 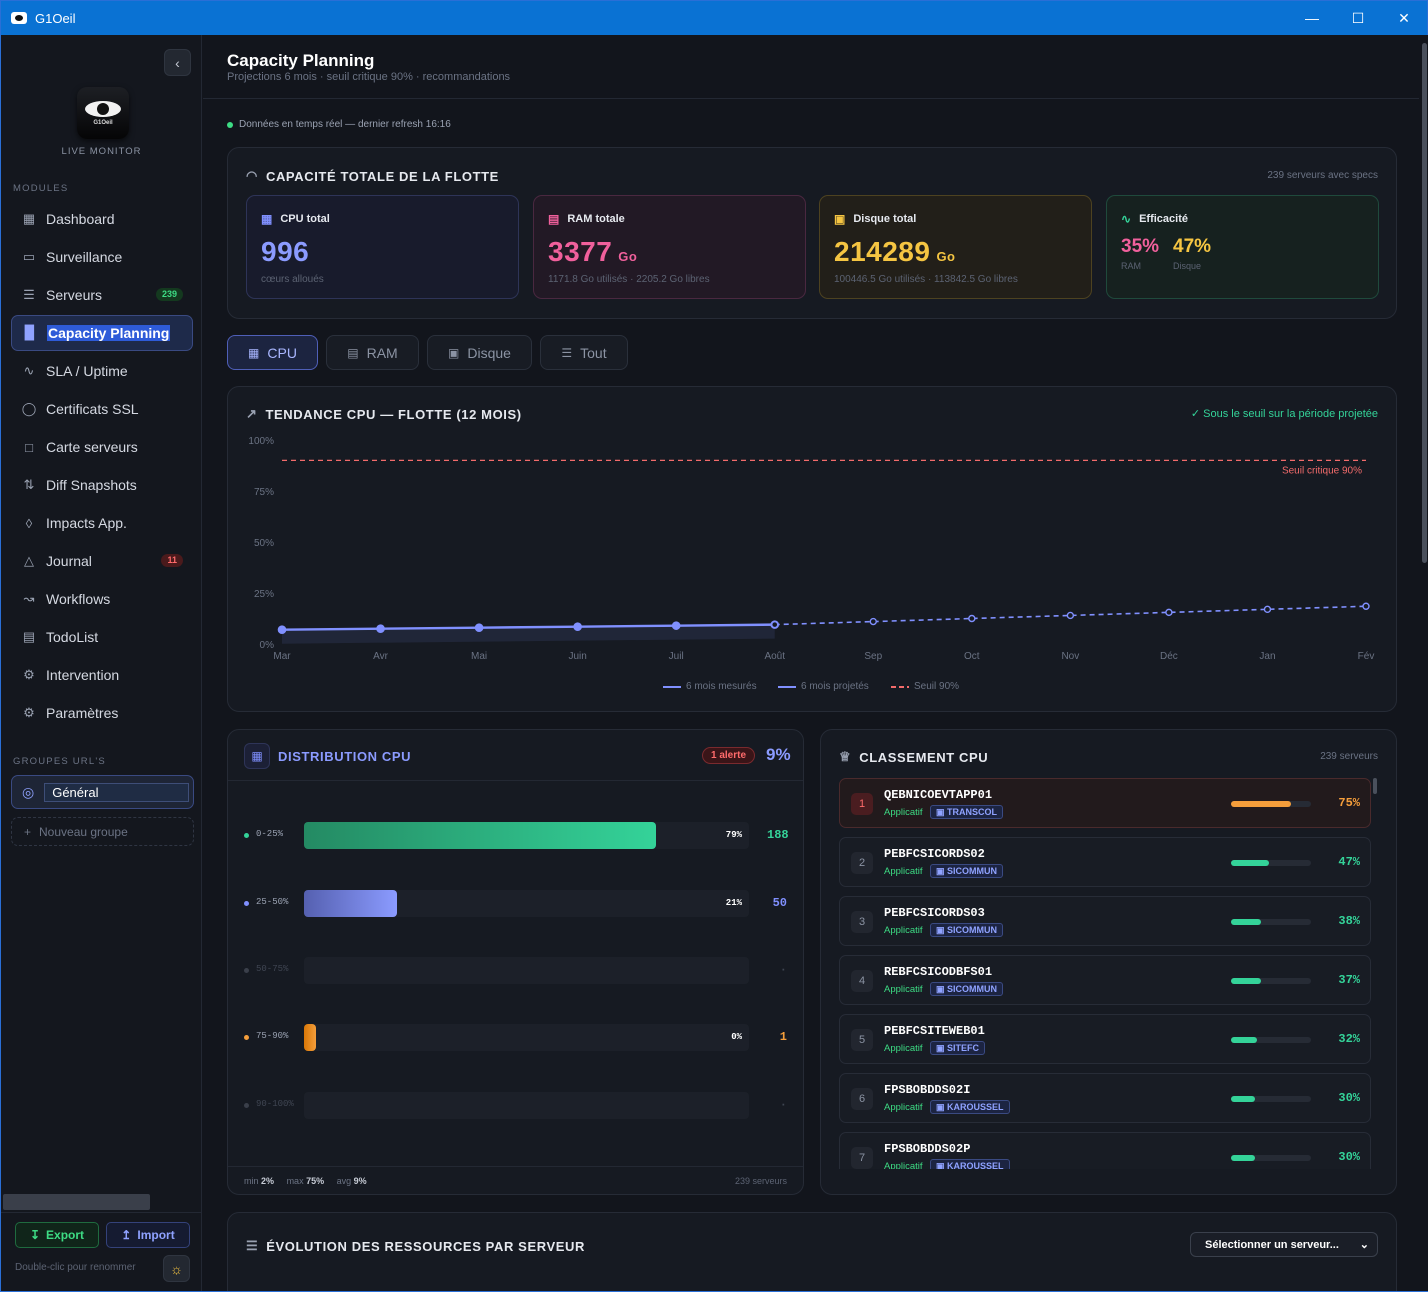 What do you see at coordinates (1349, 980) in the screenshot?
I see `usage-value: 37%` at bounding box center [1349, 980].